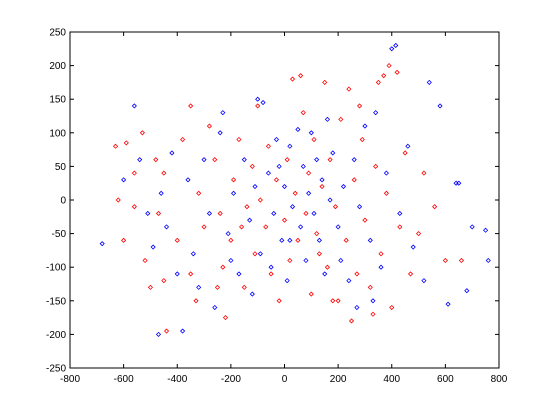 This screenshot has width=553, height=414. What do you see at coordinates (57, 133) in the screenshot?
I see `y-tick-label: 100` at bounding box center [57, 133].